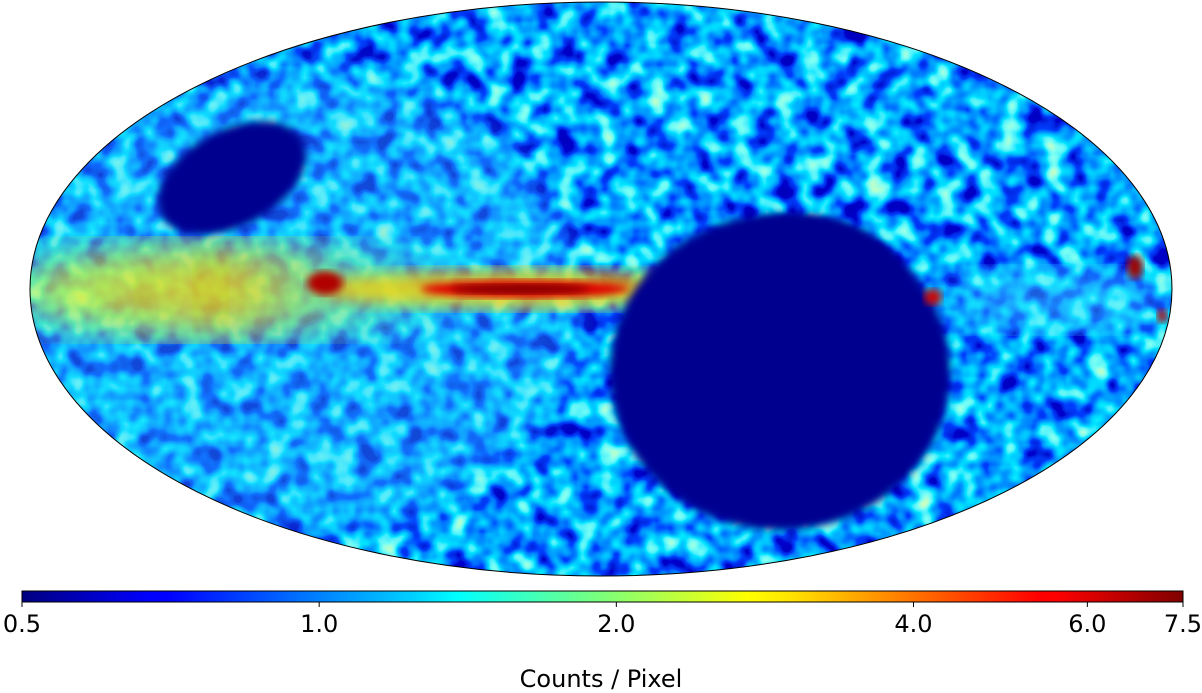 This screenshot has width=1202, height=693. I want to click on colorbar-tick-label: 2.0, so click(616, 624).